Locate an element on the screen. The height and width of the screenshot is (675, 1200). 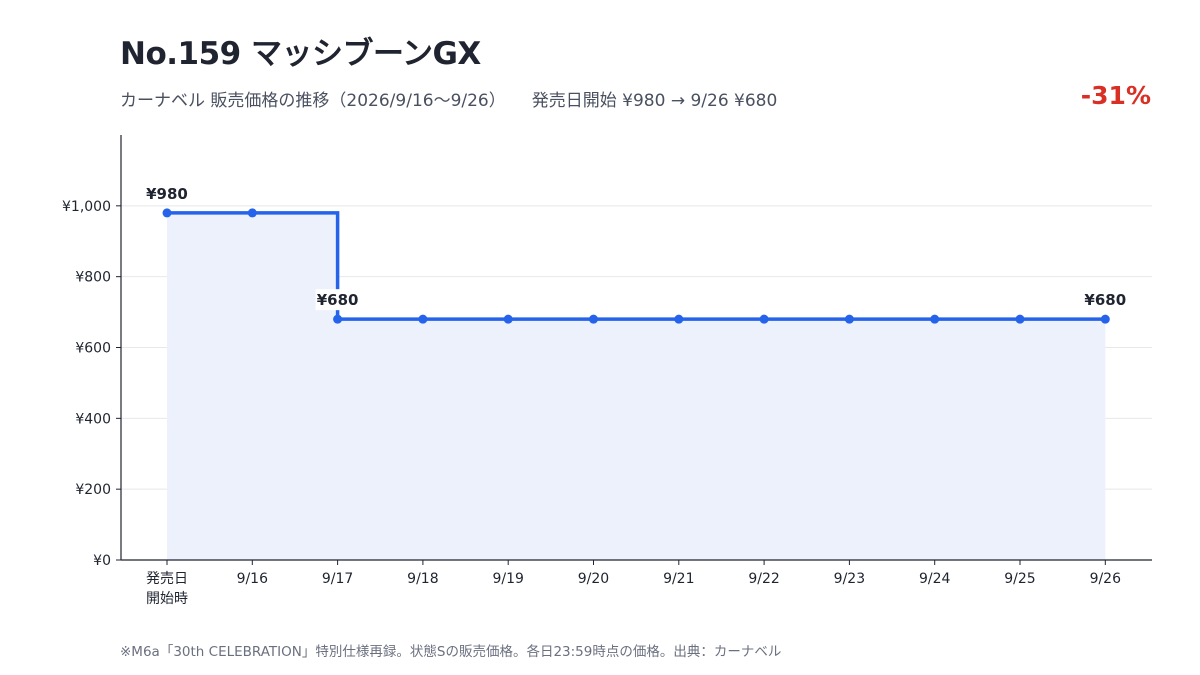
x-tick-label: 9/26 is located at coordinates (1106, 579).